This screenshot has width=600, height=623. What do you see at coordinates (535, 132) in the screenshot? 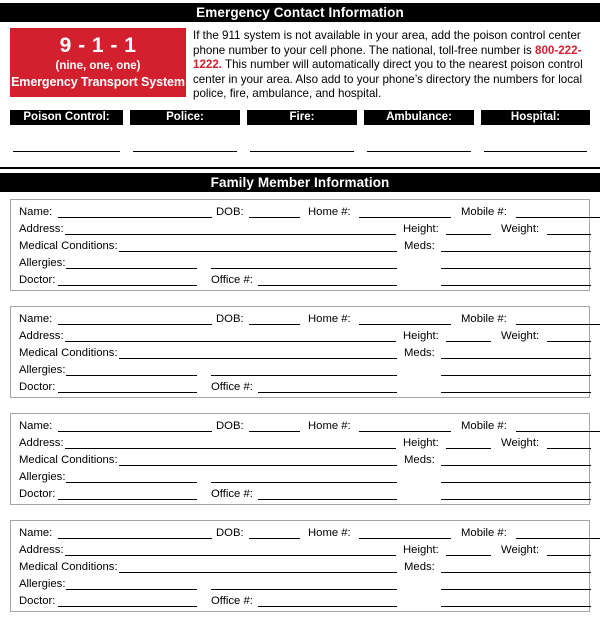
I see `contact-field-hospital: Hospital:` at bounding box center [535, 132].